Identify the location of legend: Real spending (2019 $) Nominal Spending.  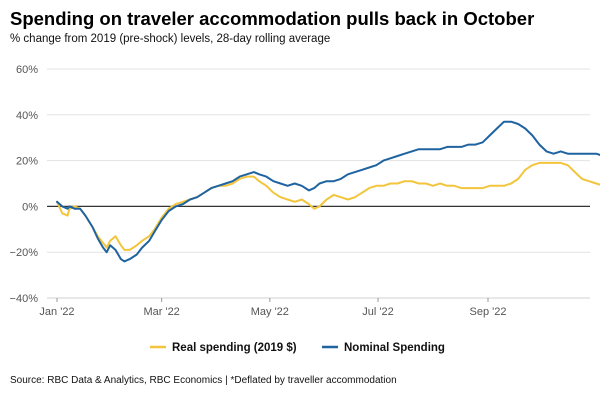
(297, 348).